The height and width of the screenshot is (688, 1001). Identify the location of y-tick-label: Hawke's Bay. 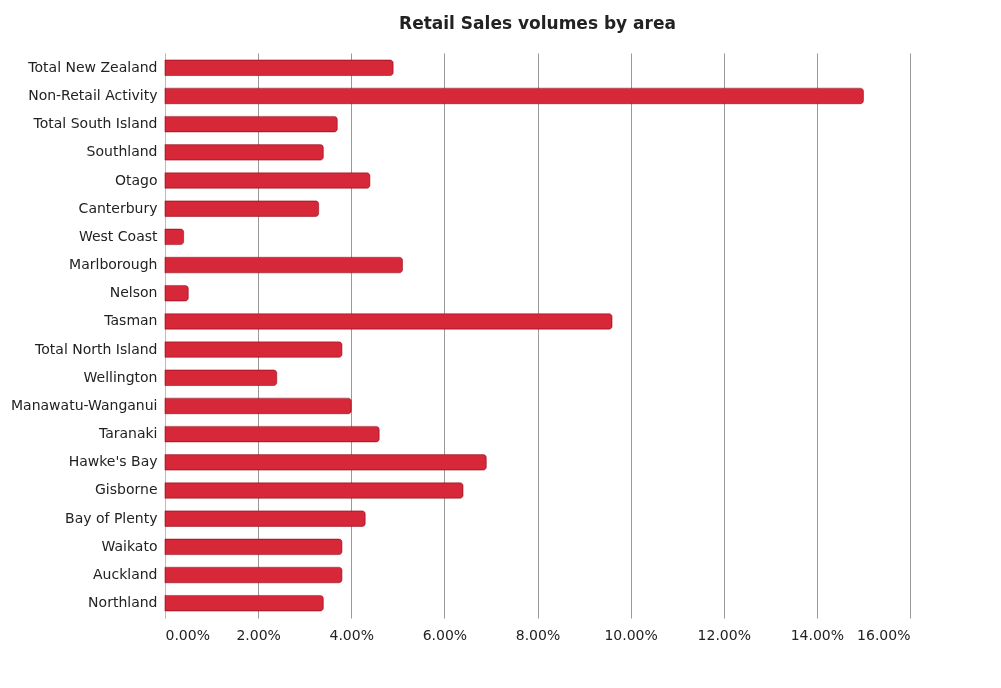
(113, 461).